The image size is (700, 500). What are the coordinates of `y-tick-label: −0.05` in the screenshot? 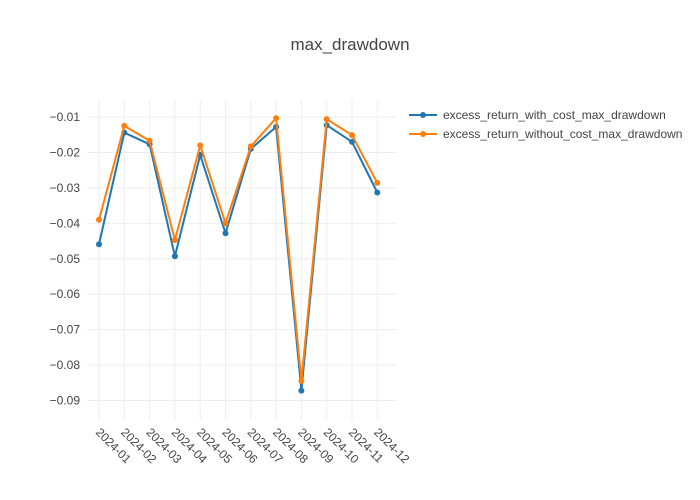 It's located at (65, 259).